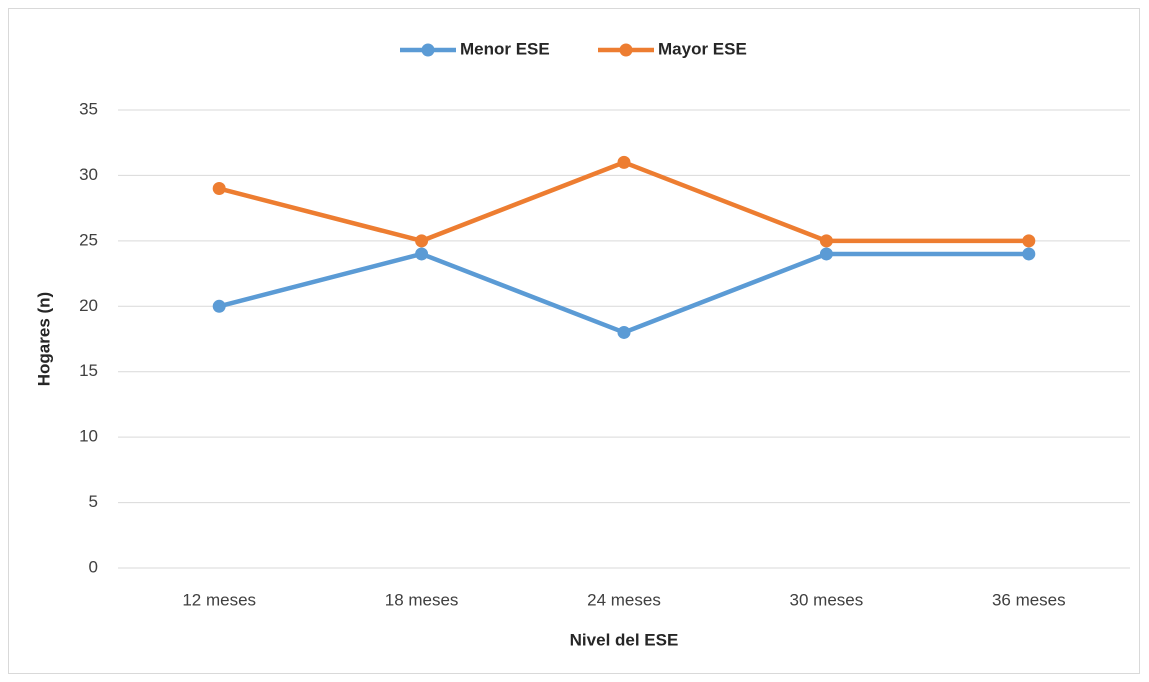  What do you see at coordinates (88, 239) in the screenshot?
I see `y-tick-label: 25` at bounding box center [88, 239].